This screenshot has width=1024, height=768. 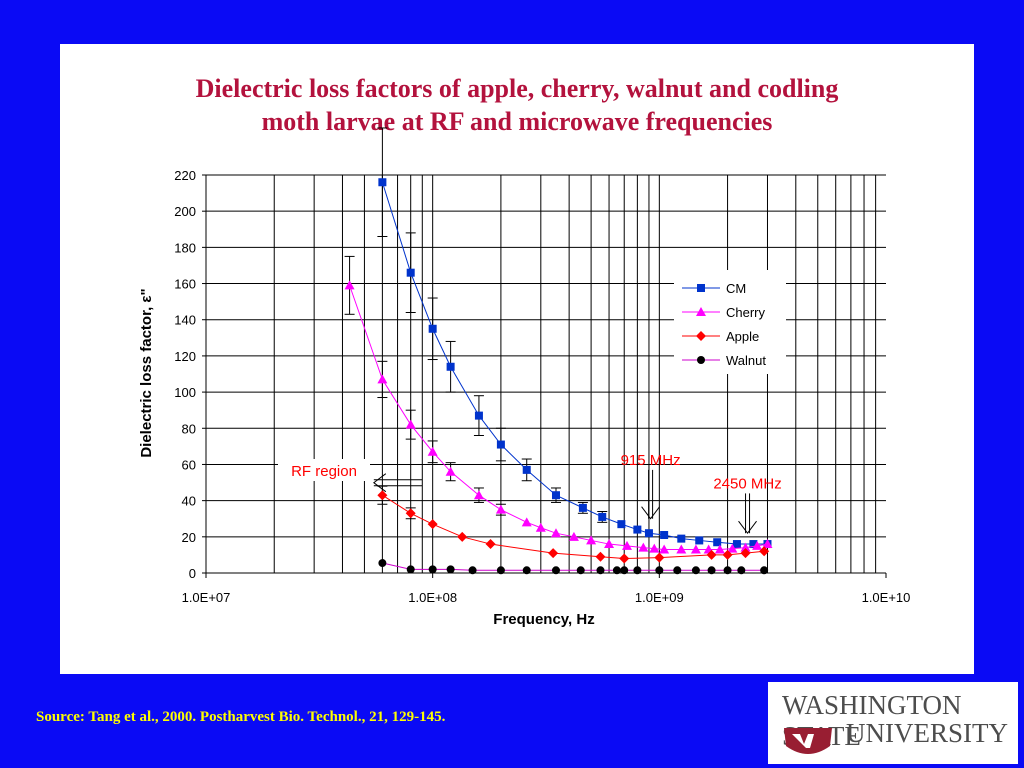 I want to click on x-tick-label: 1.0E+10, so click(x=886, y=597).